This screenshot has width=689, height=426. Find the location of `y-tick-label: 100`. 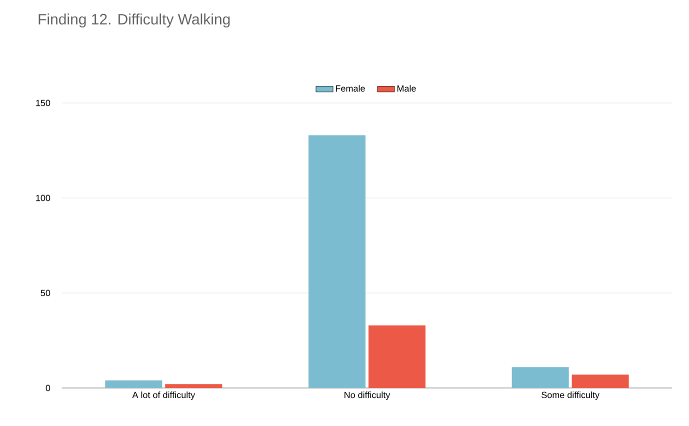

y-tick-label: 100 is located at coordinates (43, 198).